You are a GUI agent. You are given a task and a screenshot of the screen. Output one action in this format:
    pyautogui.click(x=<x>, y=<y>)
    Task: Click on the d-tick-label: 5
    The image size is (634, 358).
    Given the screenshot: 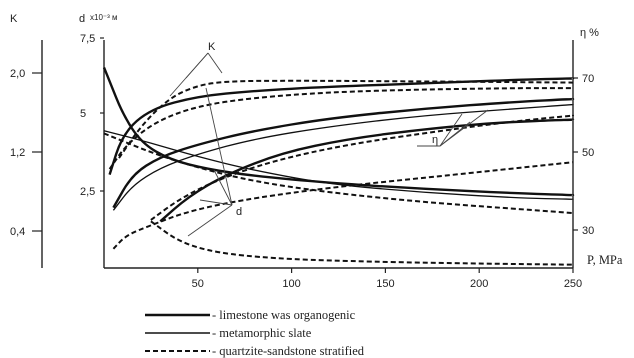 What is the action you would take?
    pyautogui.click(x=83, y=114)
    